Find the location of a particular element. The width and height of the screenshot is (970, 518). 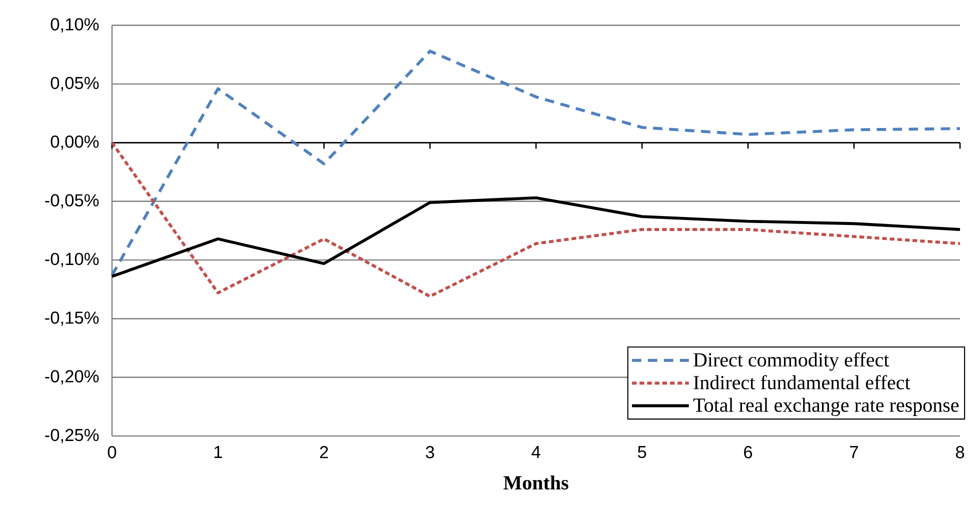

x-tick-label: 3 is located at coordinates (430, 452).